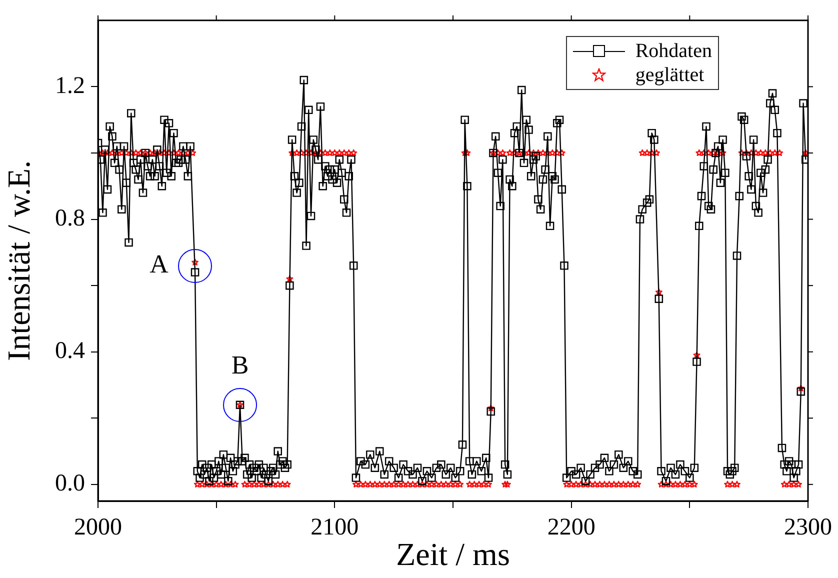 The width and height of the screenshot is (838, 578). I want to click on annotation: A, so click(159, 264).